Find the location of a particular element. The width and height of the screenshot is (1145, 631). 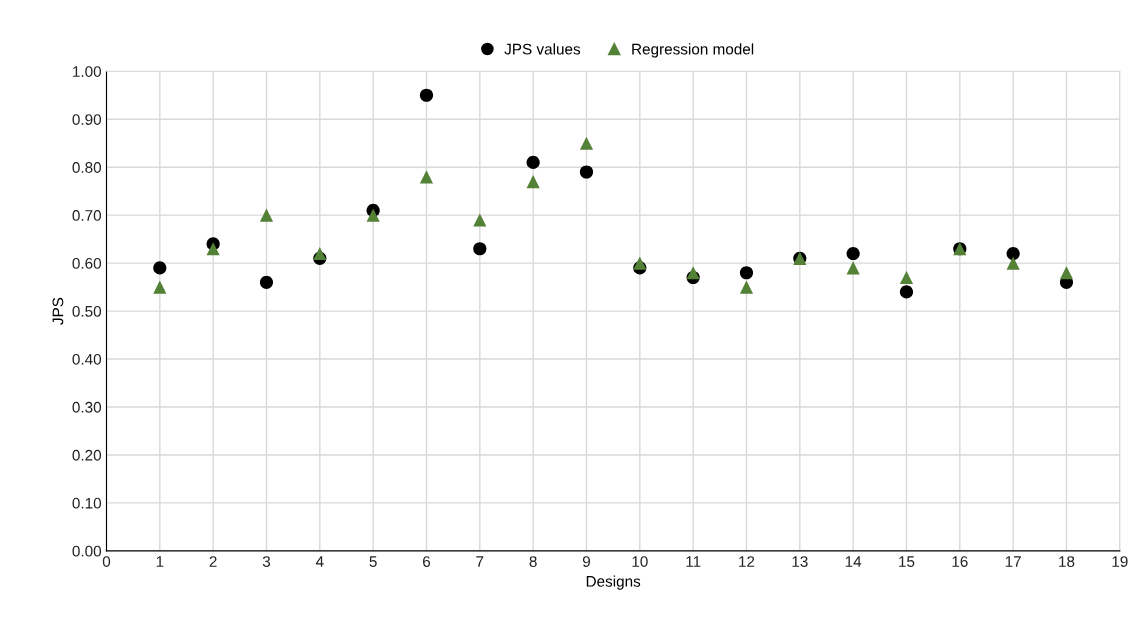

y-tick-label: 0.30 is located at coordinates (87, 407).